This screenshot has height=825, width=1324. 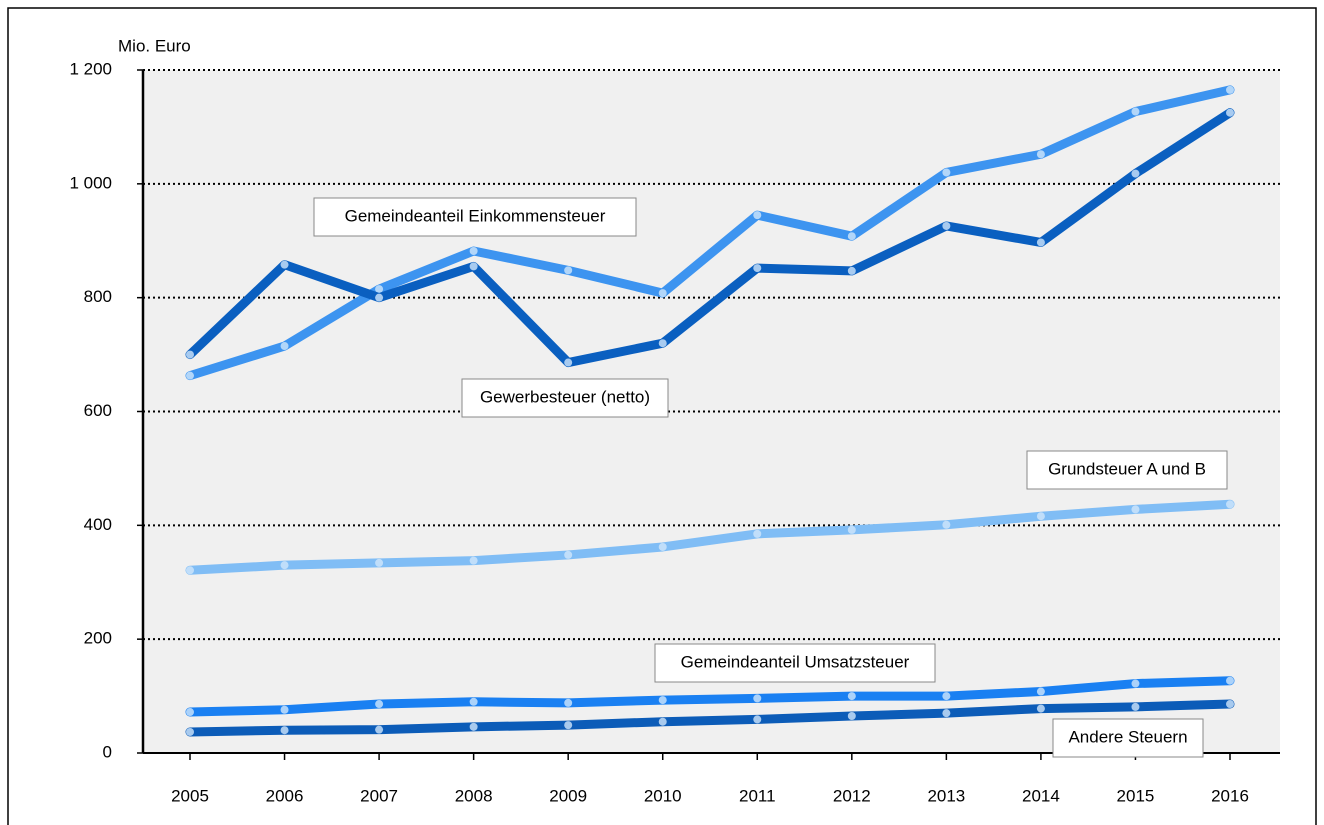 What do you see at coordinates (154, 45) in the screenshot?
I see `y-axis-label: Mio. Euro` at bounding box center [154, 45].